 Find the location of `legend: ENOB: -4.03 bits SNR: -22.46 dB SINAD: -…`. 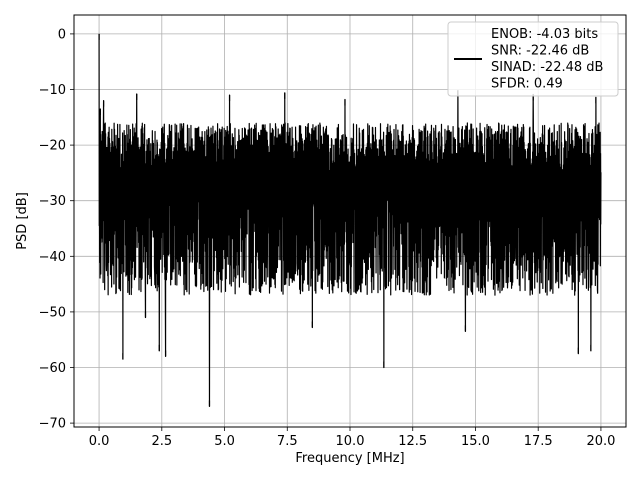

legend: ENOB: -4.03 bits SNR: -22.46 dB SINAD: -… is located at coordinates (533, 59).